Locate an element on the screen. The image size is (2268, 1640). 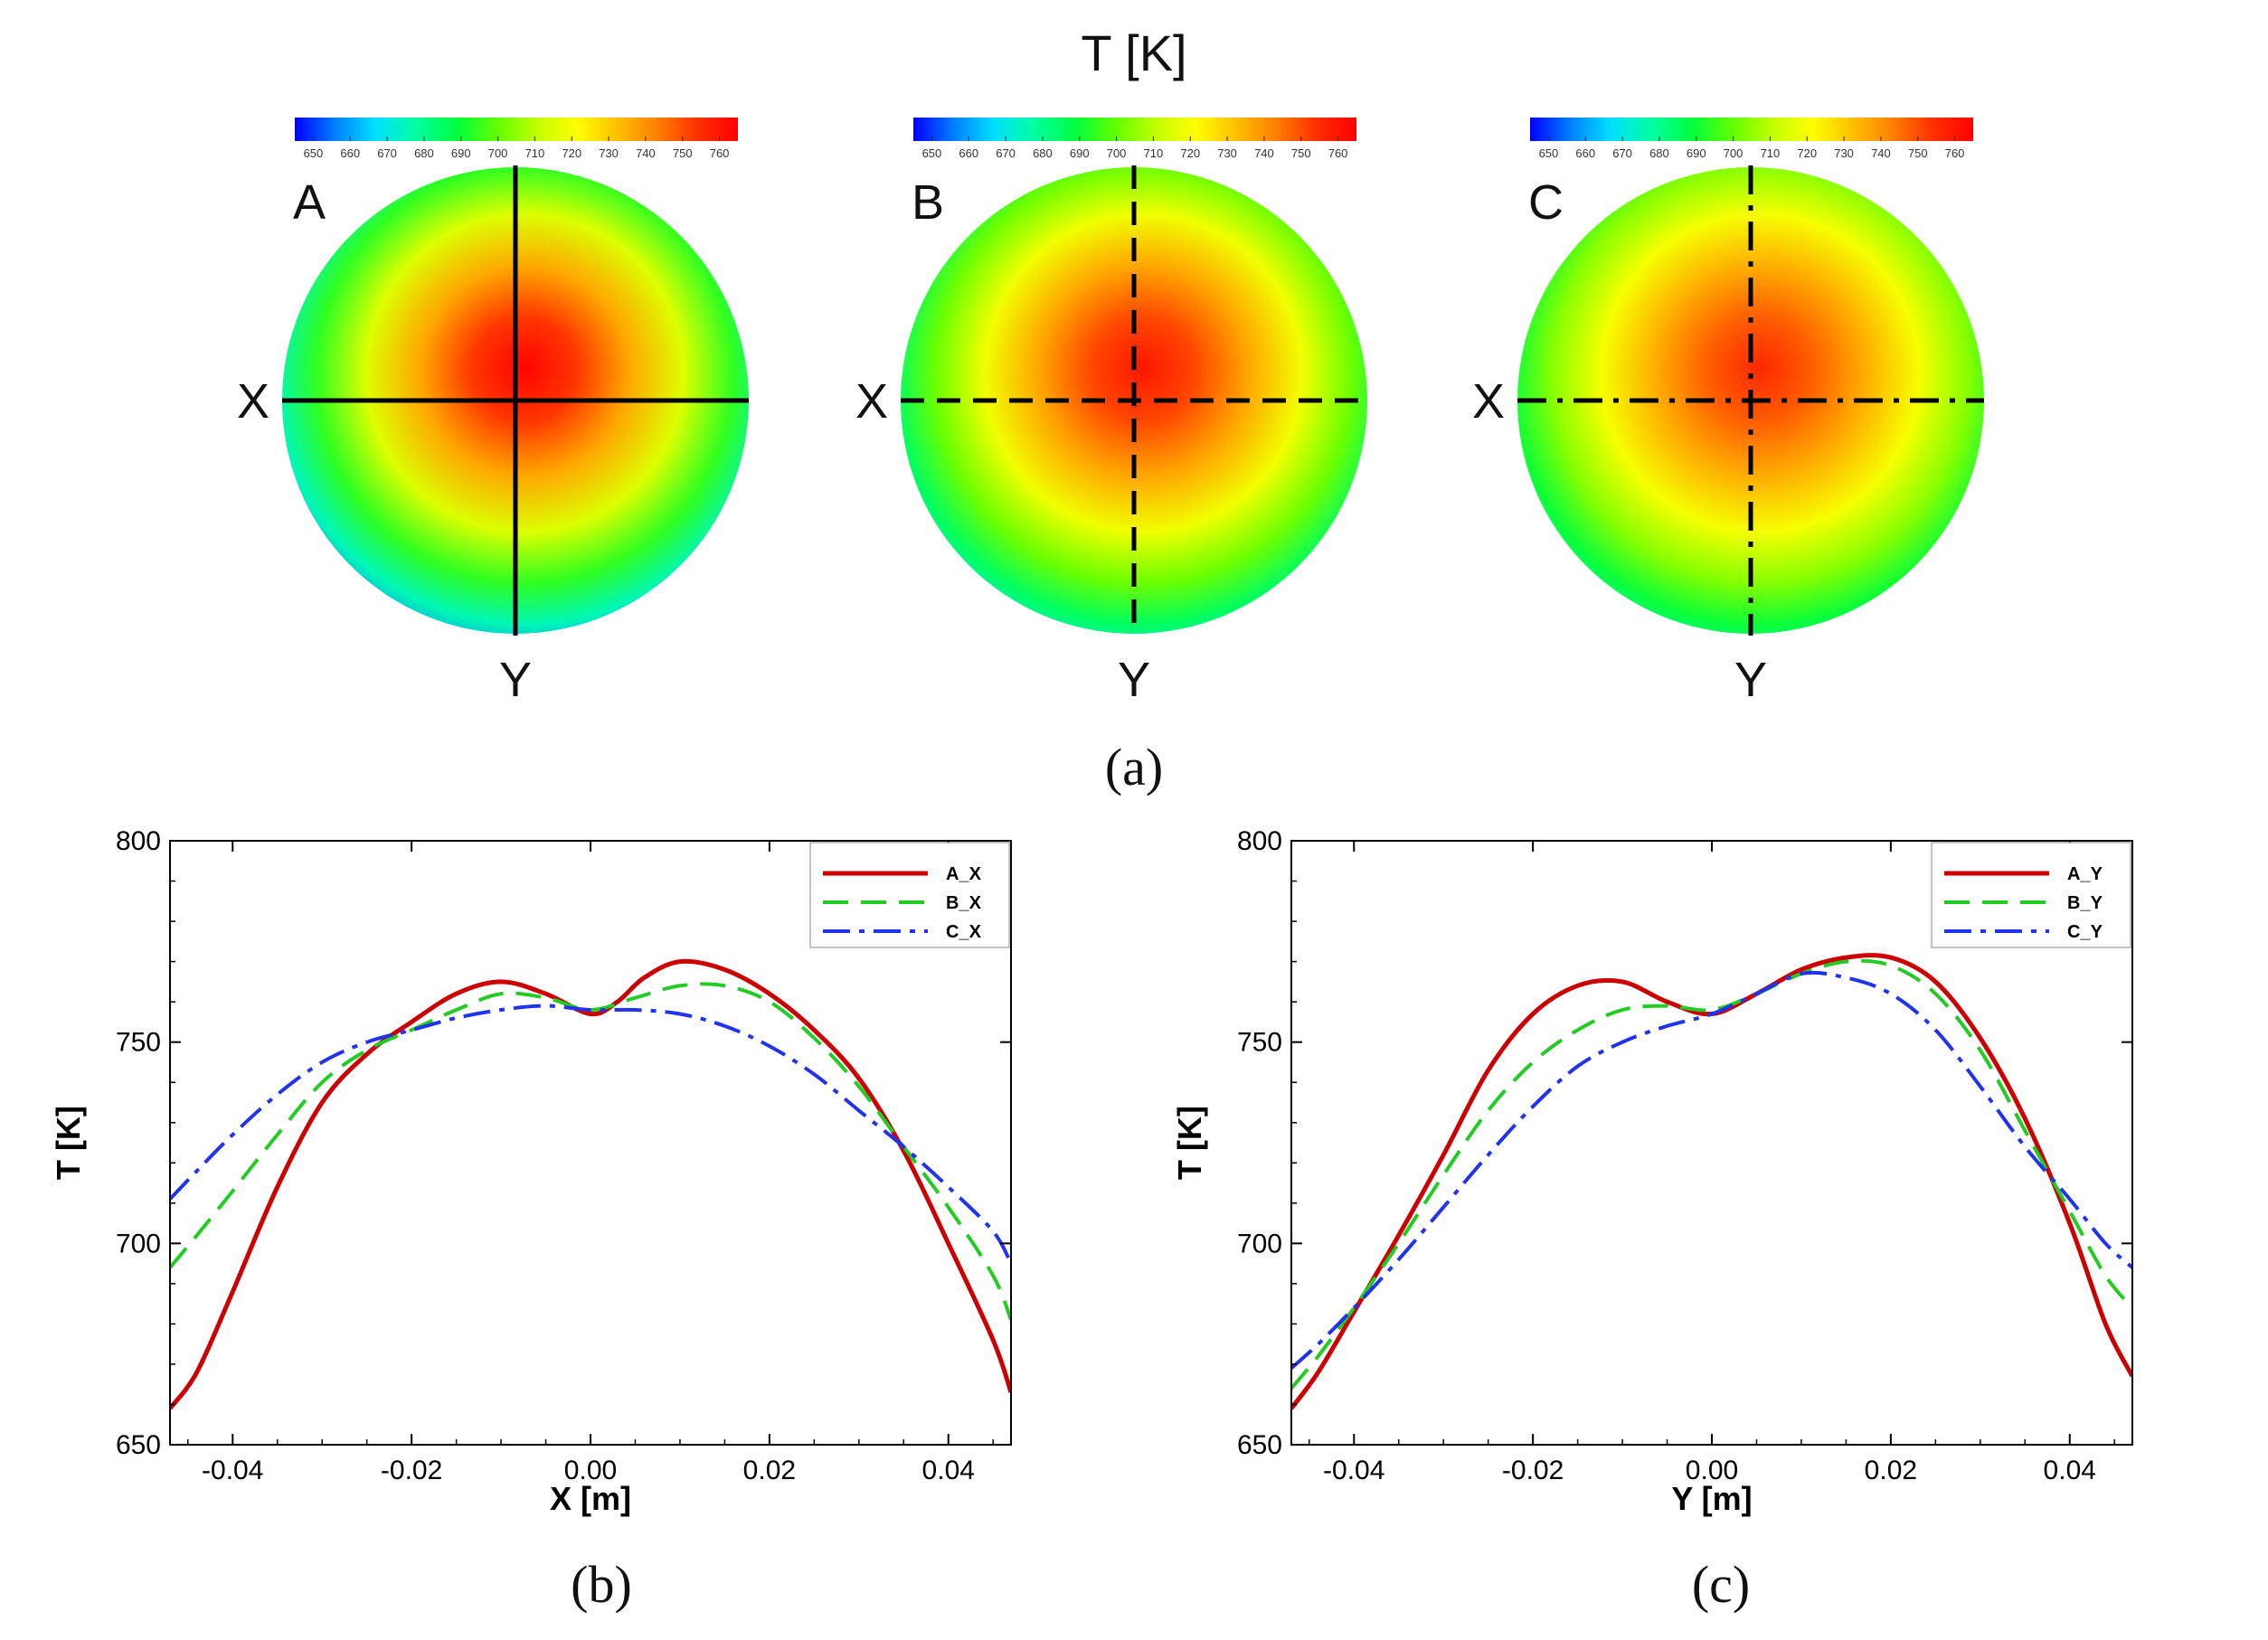
panel-label: B is located at coordinates (928, 202).